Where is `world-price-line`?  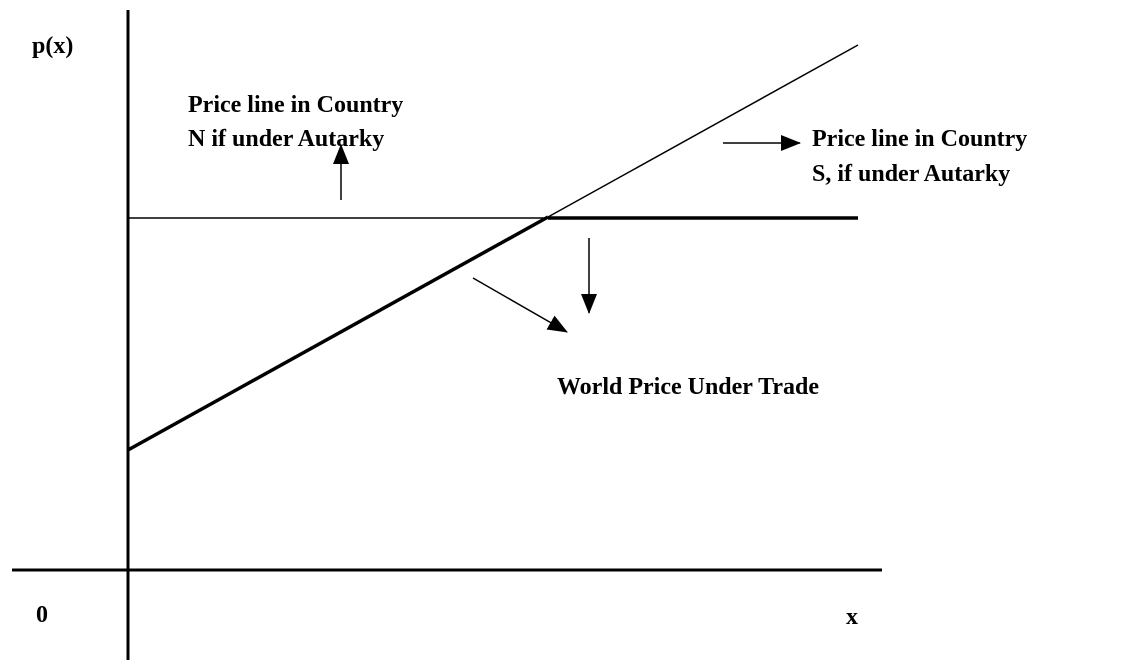 world-price-line is located at coordinates (338, 333).